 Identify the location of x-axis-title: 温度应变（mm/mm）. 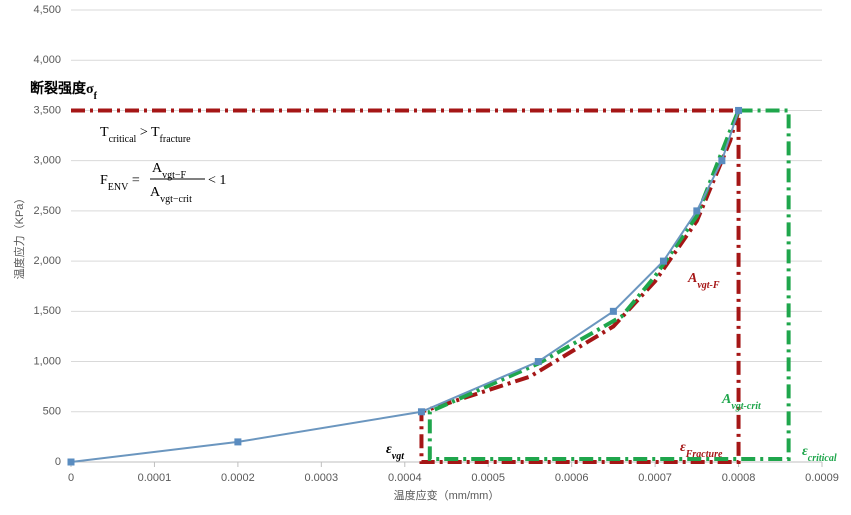
(447, 495).